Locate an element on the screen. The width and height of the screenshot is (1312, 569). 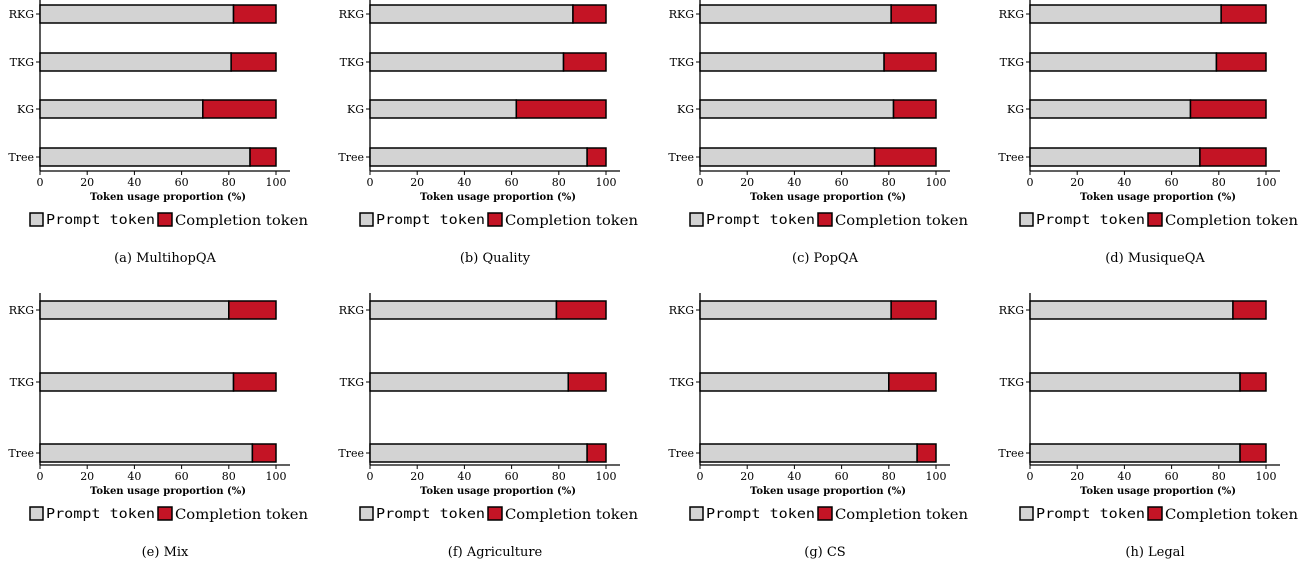
chart-caption: (b) Quality is located at coordinates (495, 258).